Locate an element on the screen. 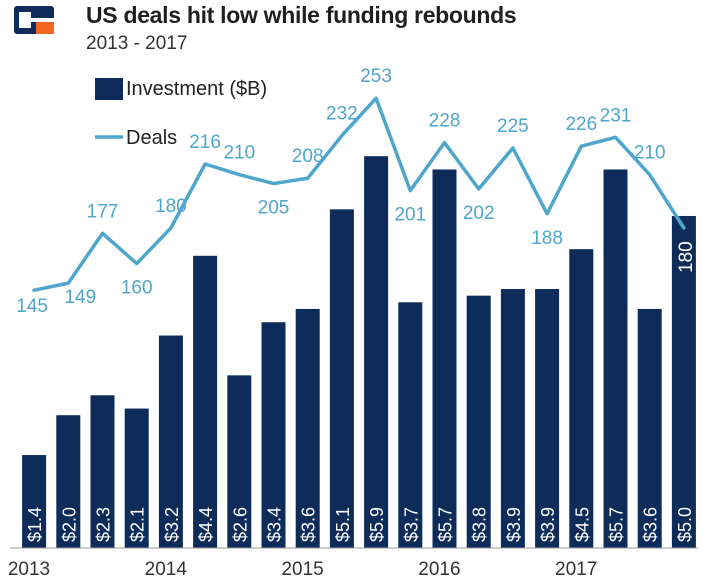 The height and width of the screenshot is (587, 703). legend-label-investment: Investment ($B) is located at coordinates (196, 89).